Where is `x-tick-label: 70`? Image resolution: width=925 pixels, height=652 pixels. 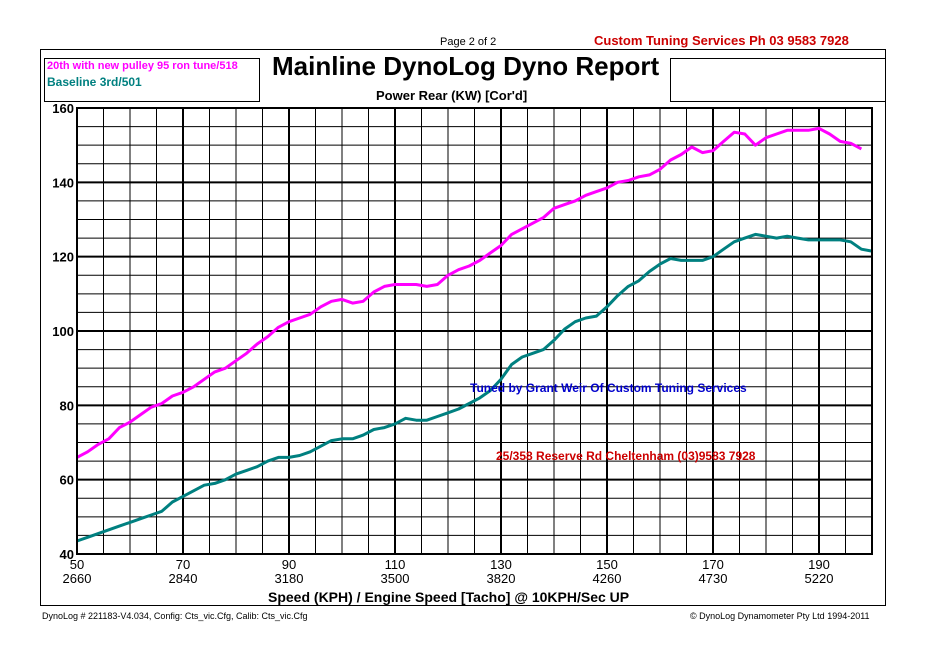
x-tick-label: 70 is located at coordinates (183, 564).